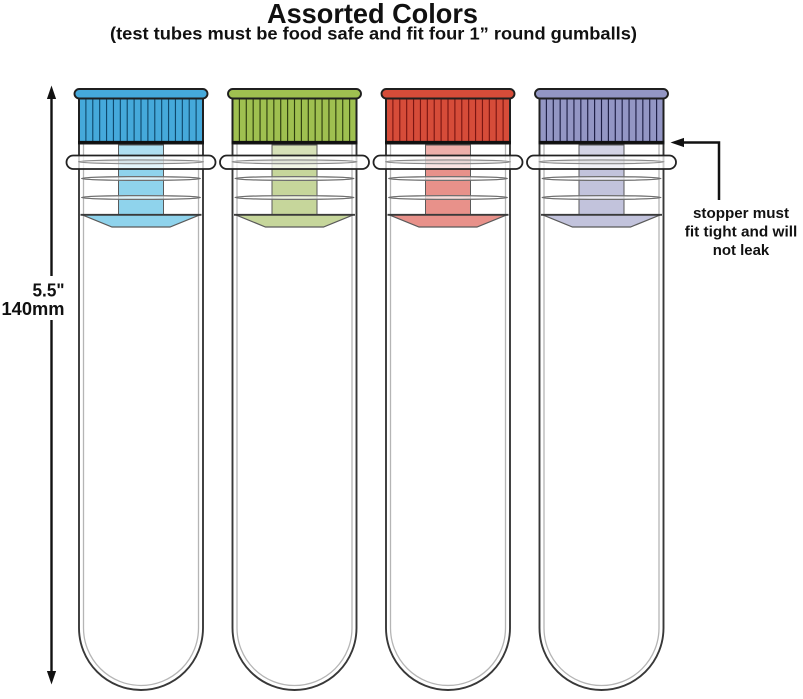 The height and width of the screenshot is (699, 803). What do you see at coordinates (741, 213) in the screenshot?
I see `svg-text: stopper must` at bounding box center [741, 213].